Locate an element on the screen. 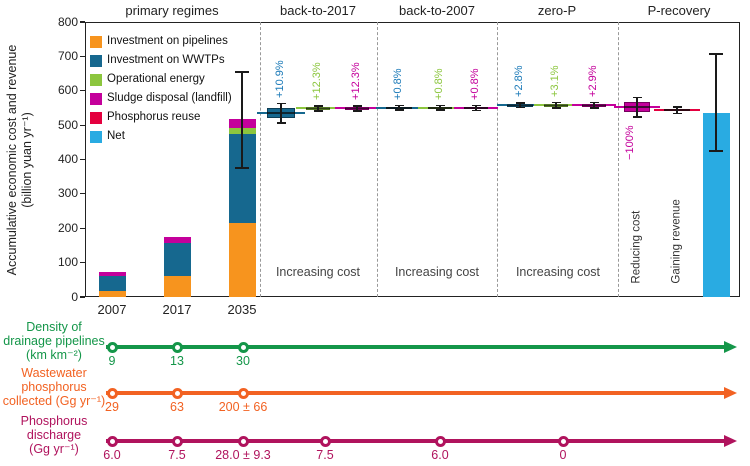 The image size is (750, 466). pct-label: +3.1% is located at coordinates (555, 81).